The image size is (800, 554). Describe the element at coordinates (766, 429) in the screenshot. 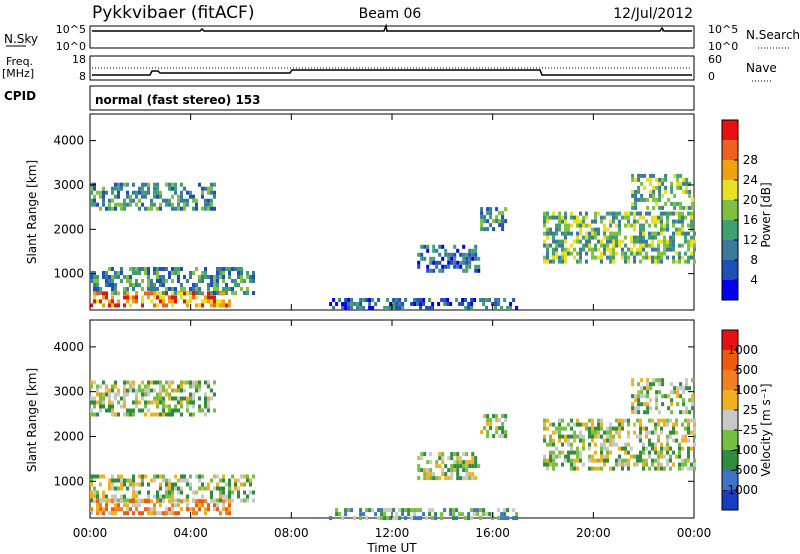

I see `velocity-colorbar-label: Velocity [m s⁻¹]` at that location.